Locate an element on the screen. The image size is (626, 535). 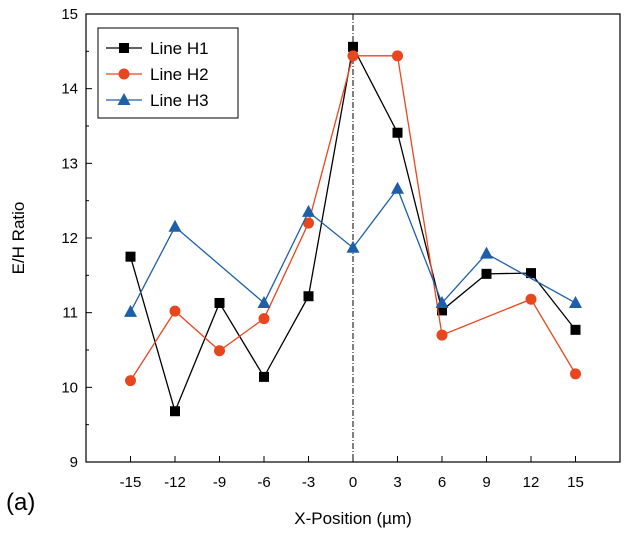
x-tick-label: 12 is located at coordinates (531, 482).